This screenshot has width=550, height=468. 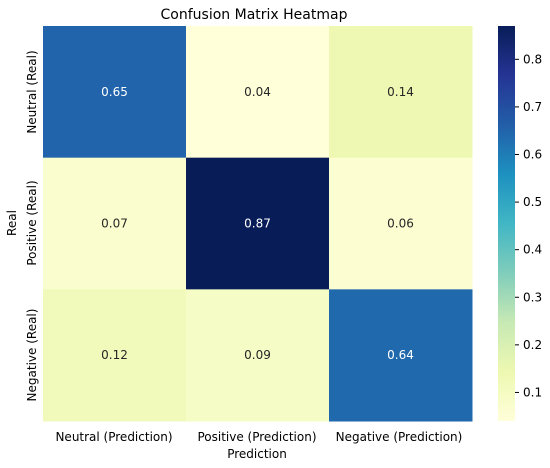 I want to click on y-tick-label: Positive (Real), so click(x=32, y=222).